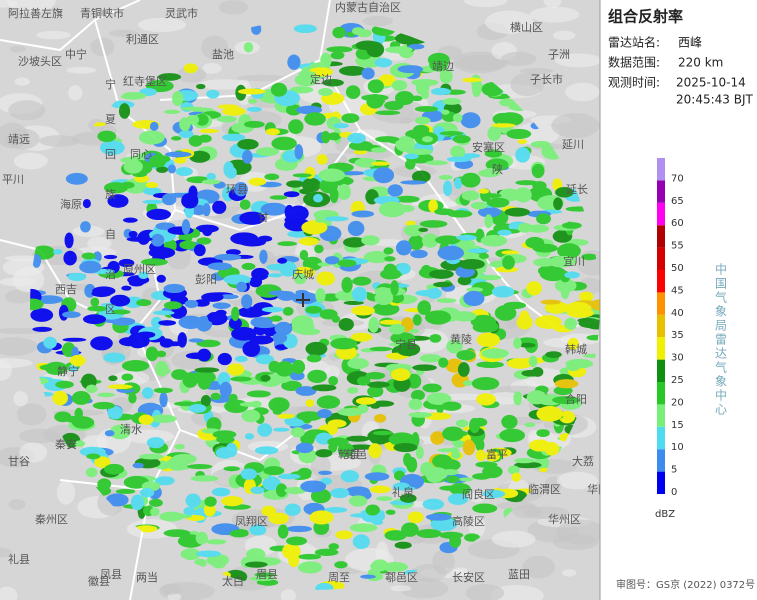  I want to click on place-name: 红寺堡区, so click(145, 81).